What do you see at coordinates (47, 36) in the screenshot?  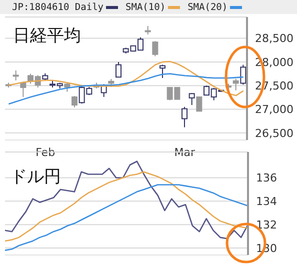 I see `text: 日経平均` at bounding box center [47, 36].